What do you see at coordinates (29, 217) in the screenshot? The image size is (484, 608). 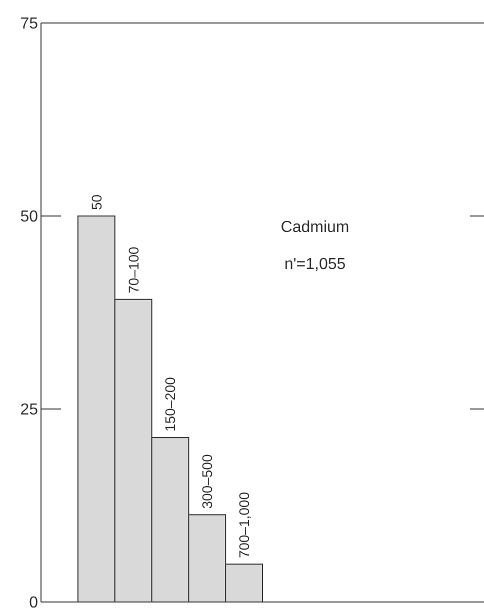 I see `y-tick-label: 50` at bounding box center [29, 217].